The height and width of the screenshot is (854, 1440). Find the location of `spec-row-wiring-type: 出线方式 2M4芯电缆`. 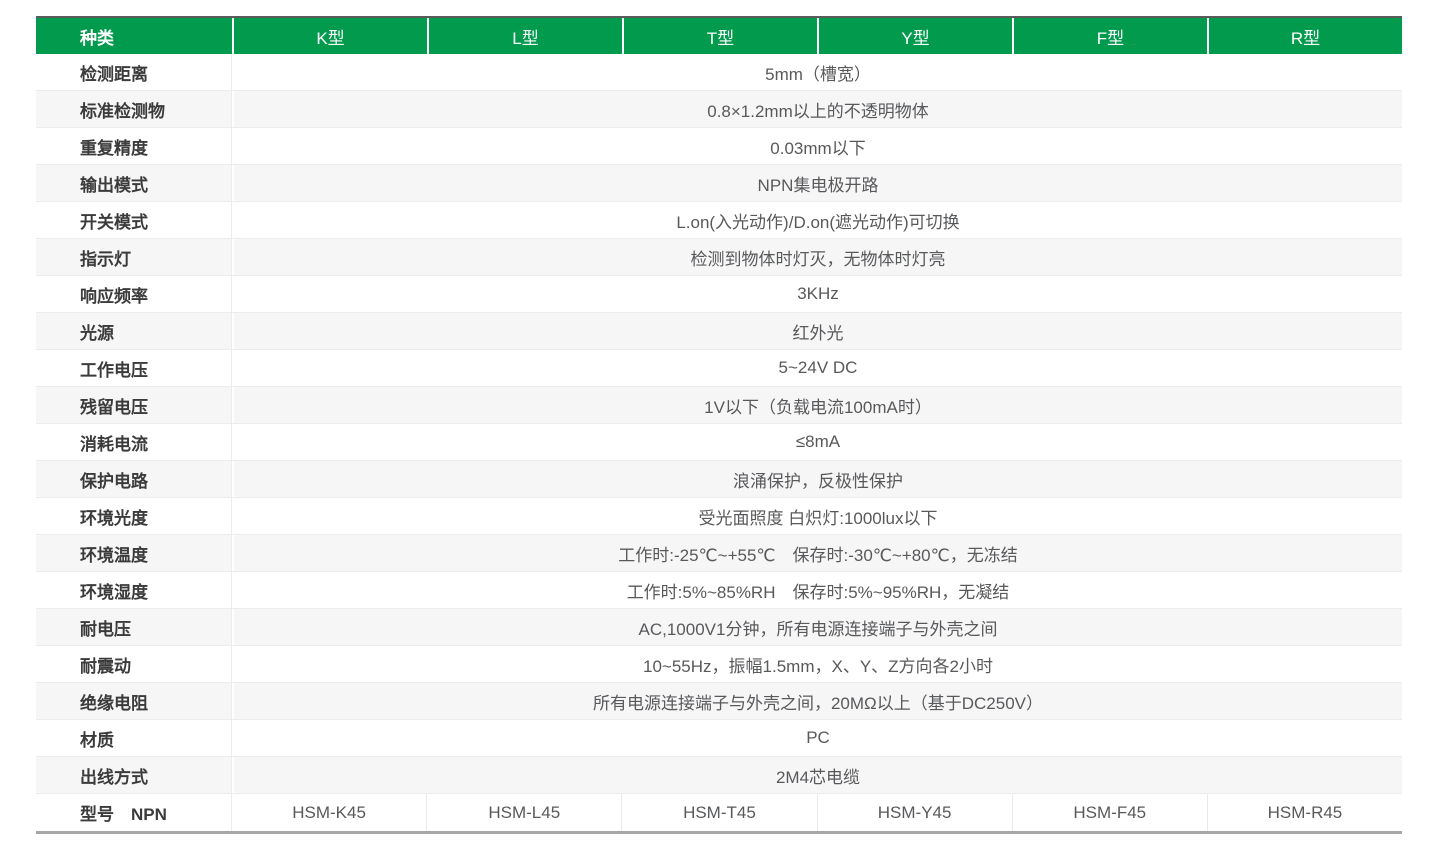

spec-row-wiring-type: 出线方式 2M4芯电缆 is located at coordinates (719, 775).